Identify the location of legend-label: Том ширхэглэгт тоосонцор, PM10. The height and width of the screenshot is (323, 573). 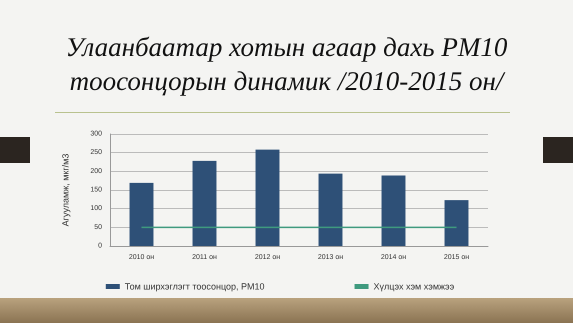
(194, 287).